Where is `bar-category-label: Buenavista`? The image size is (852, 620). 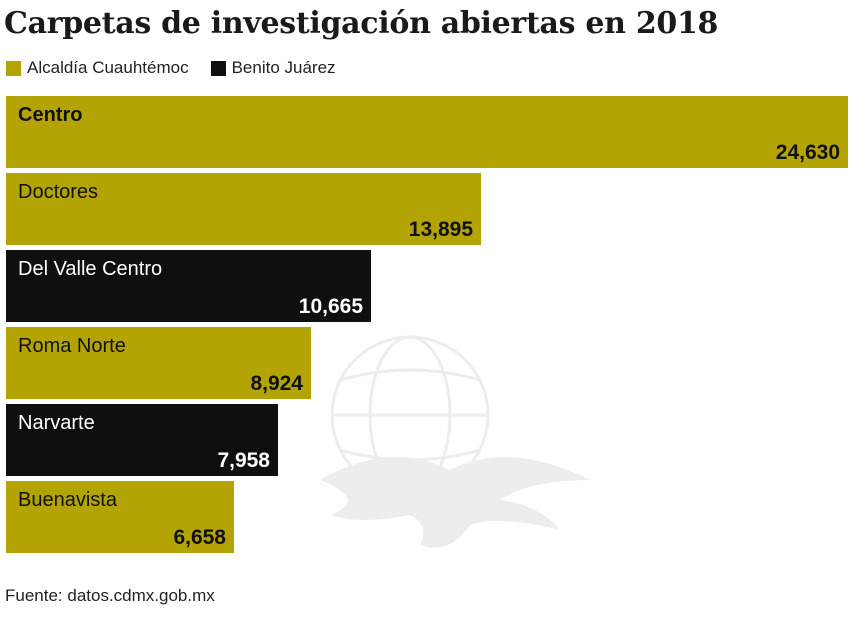 bar-category-label: Buenavista is located at coordinates (67, 500).